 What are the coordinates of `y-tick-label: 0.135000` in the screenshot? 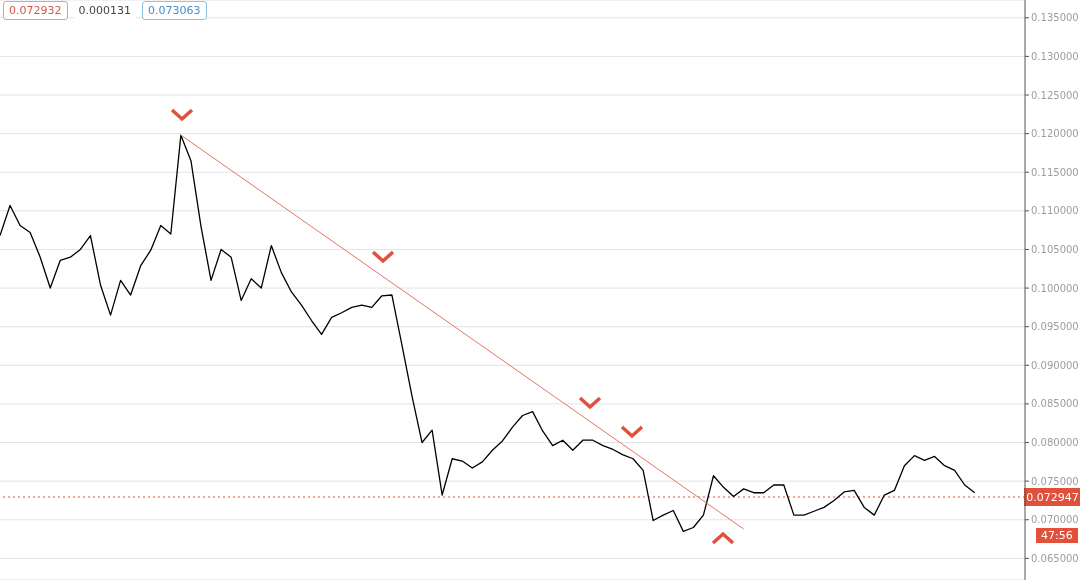 It's located at (1055, 18).